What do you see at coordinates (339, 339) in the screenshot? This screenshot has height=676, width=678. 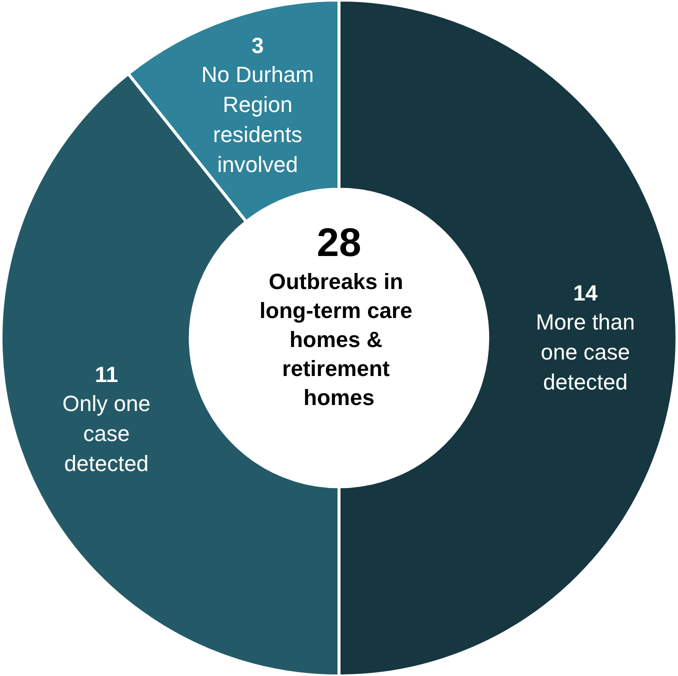 I see `text: Outbreaks in long-term care homes & retirement homes` at bounding box center [339, 339].